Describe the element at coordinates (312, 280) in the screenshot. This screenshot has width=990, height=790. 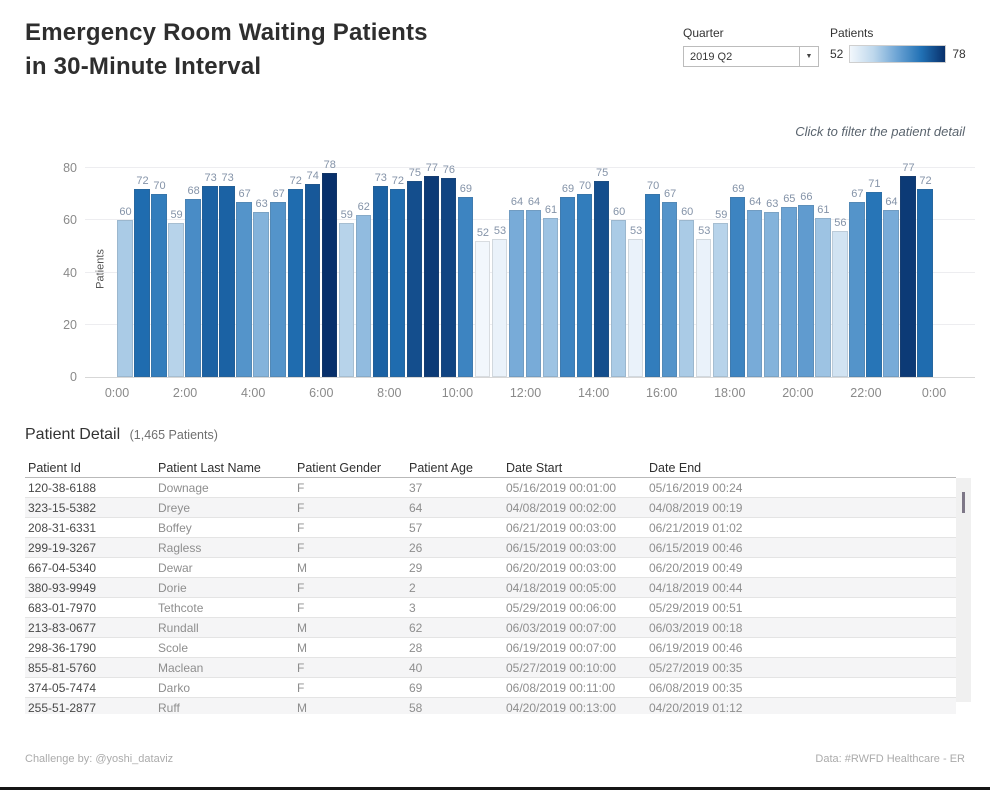
I see `bar-5:30` at that location.